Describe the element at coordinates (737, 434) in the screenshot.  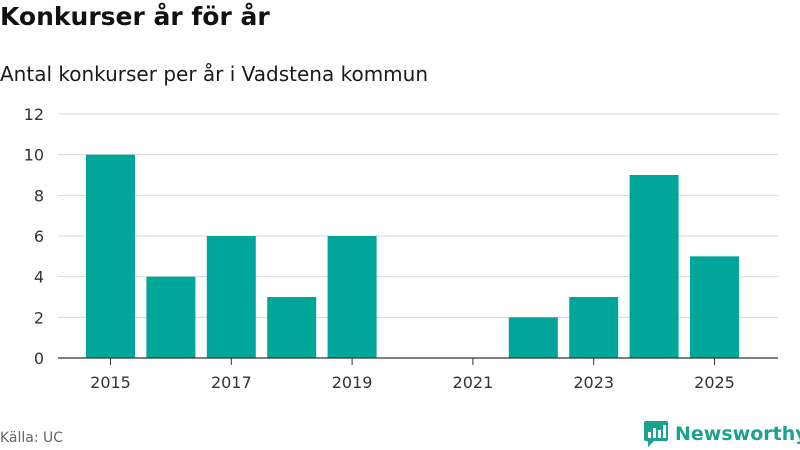
I see `brand-name: Newsworthy` at that location.